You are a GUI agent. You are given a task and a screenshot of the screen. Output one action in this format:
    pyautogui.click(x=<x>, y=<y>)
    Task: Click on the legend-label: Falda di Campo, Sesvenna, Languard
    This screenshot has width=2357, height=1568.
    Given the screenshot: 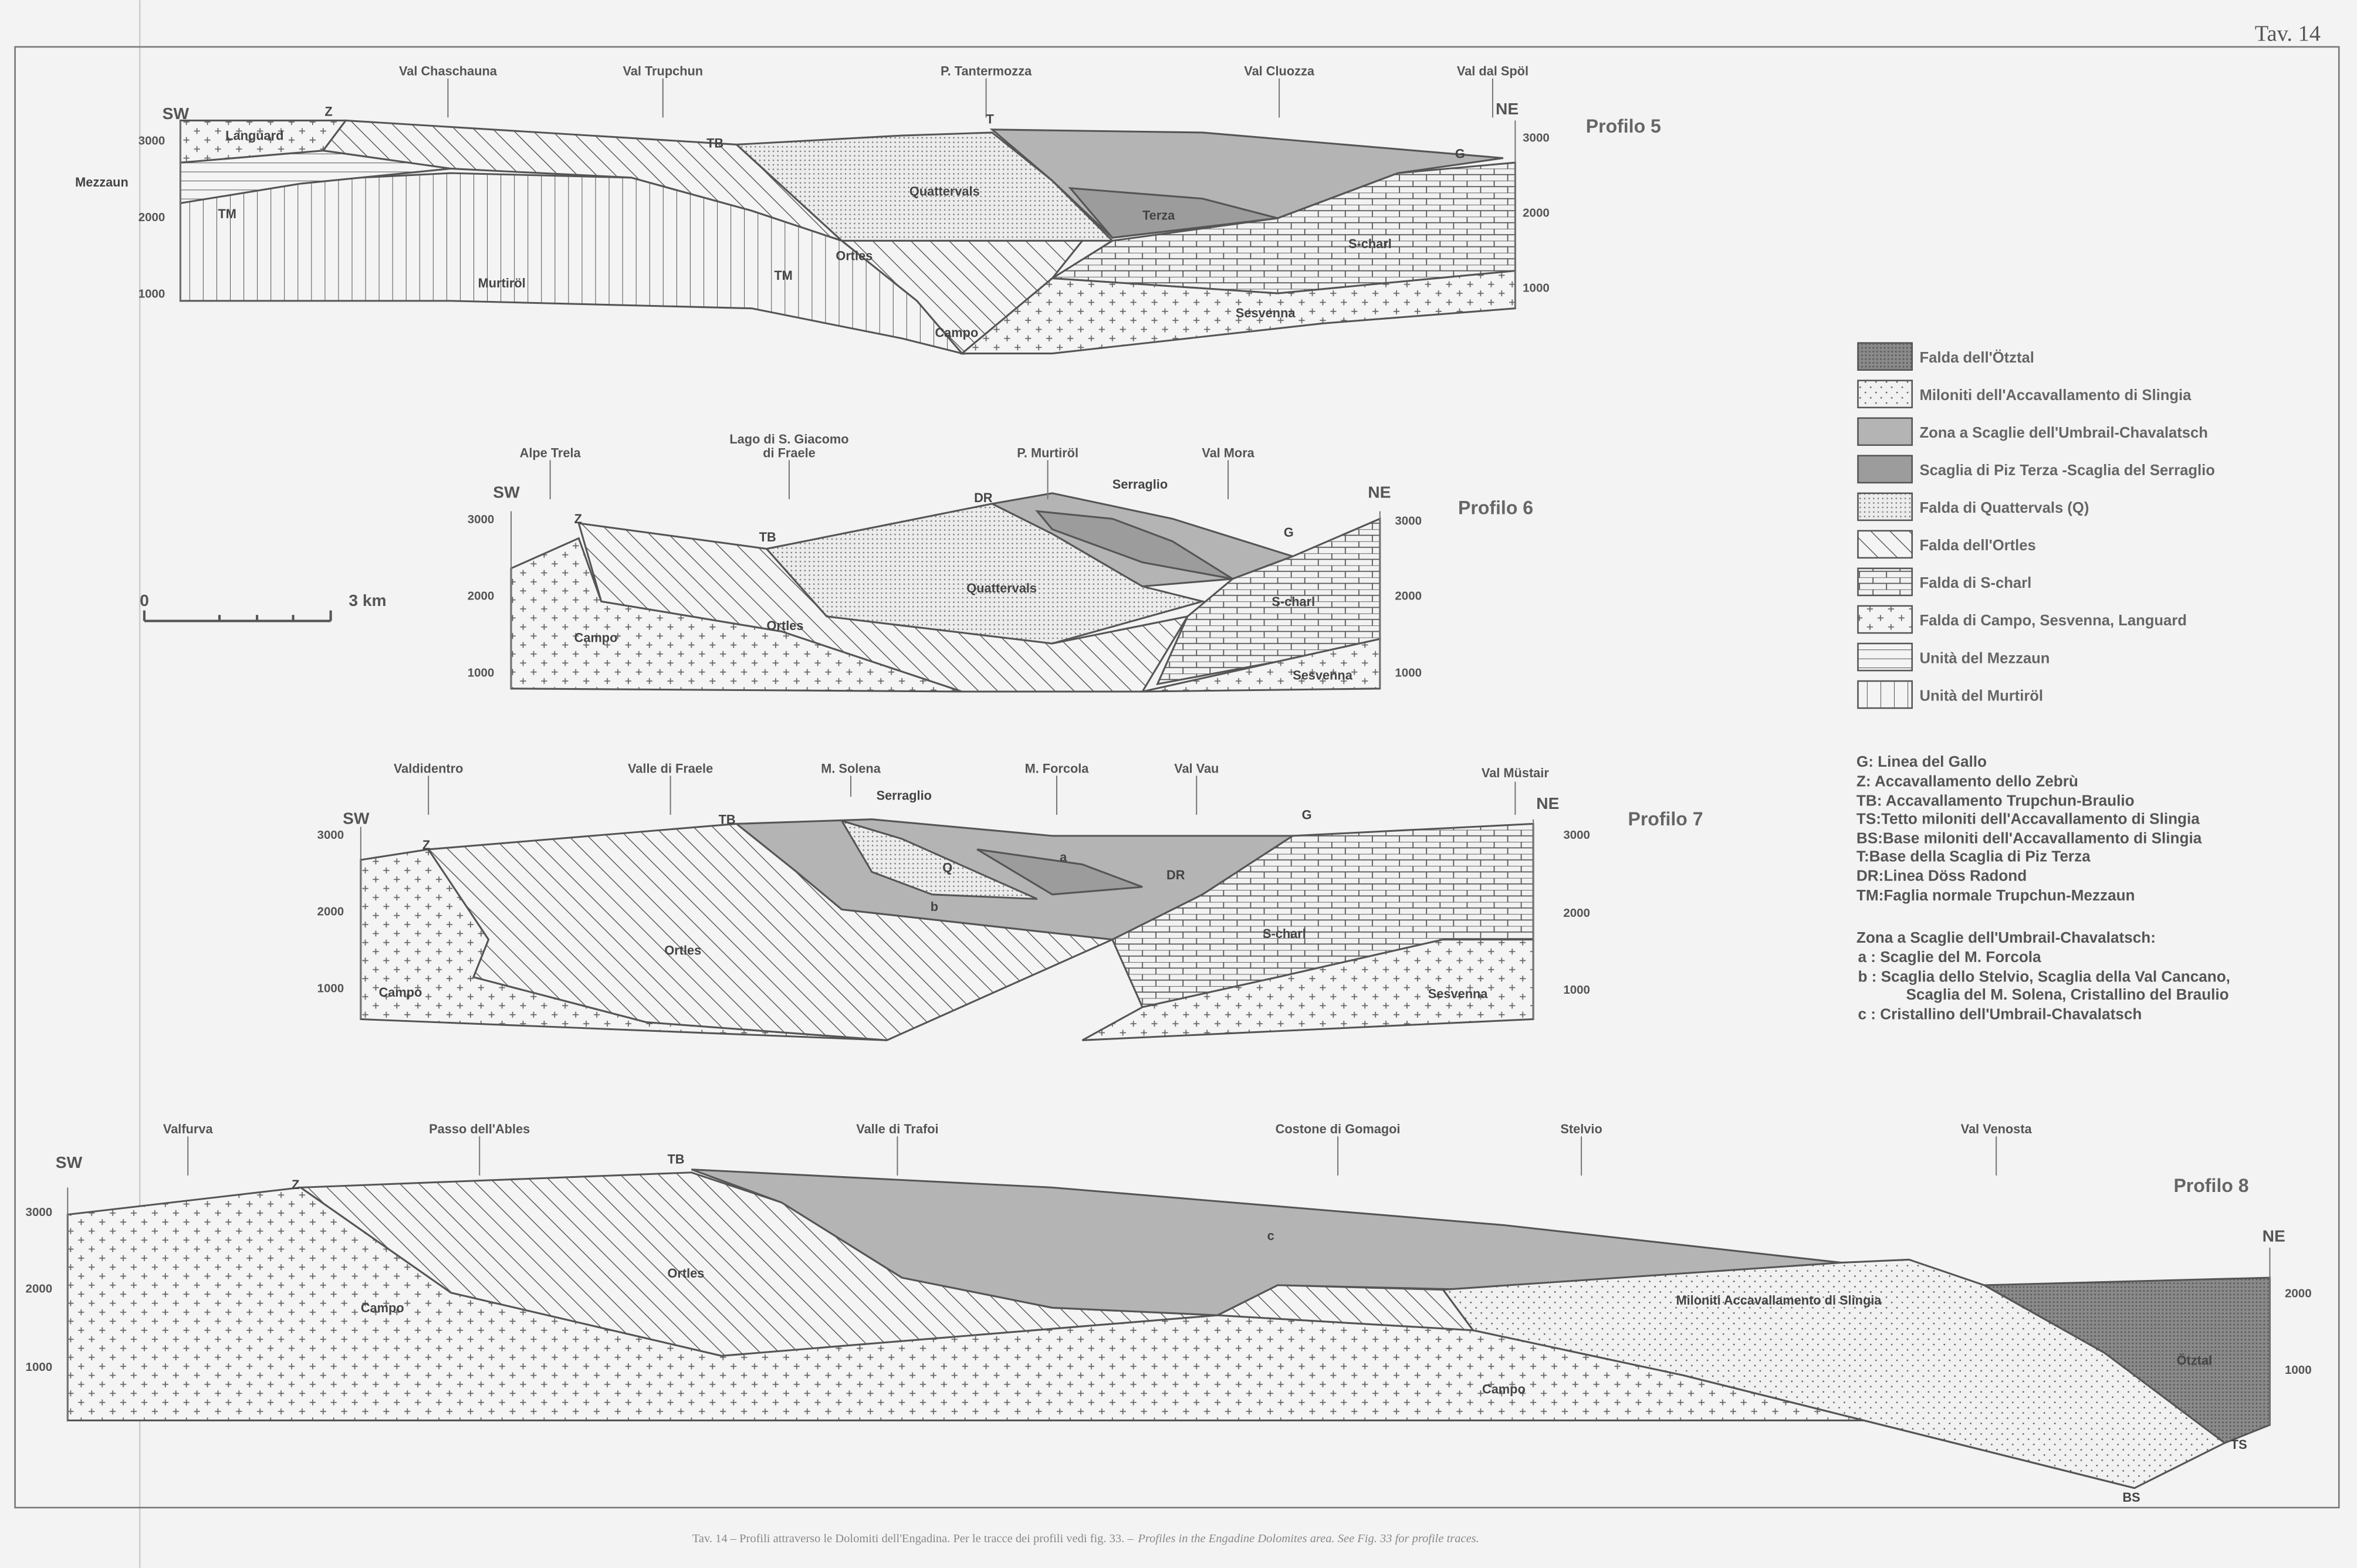 What is the action you would take?
    pyautogui.click(x=2052, y=621)
    